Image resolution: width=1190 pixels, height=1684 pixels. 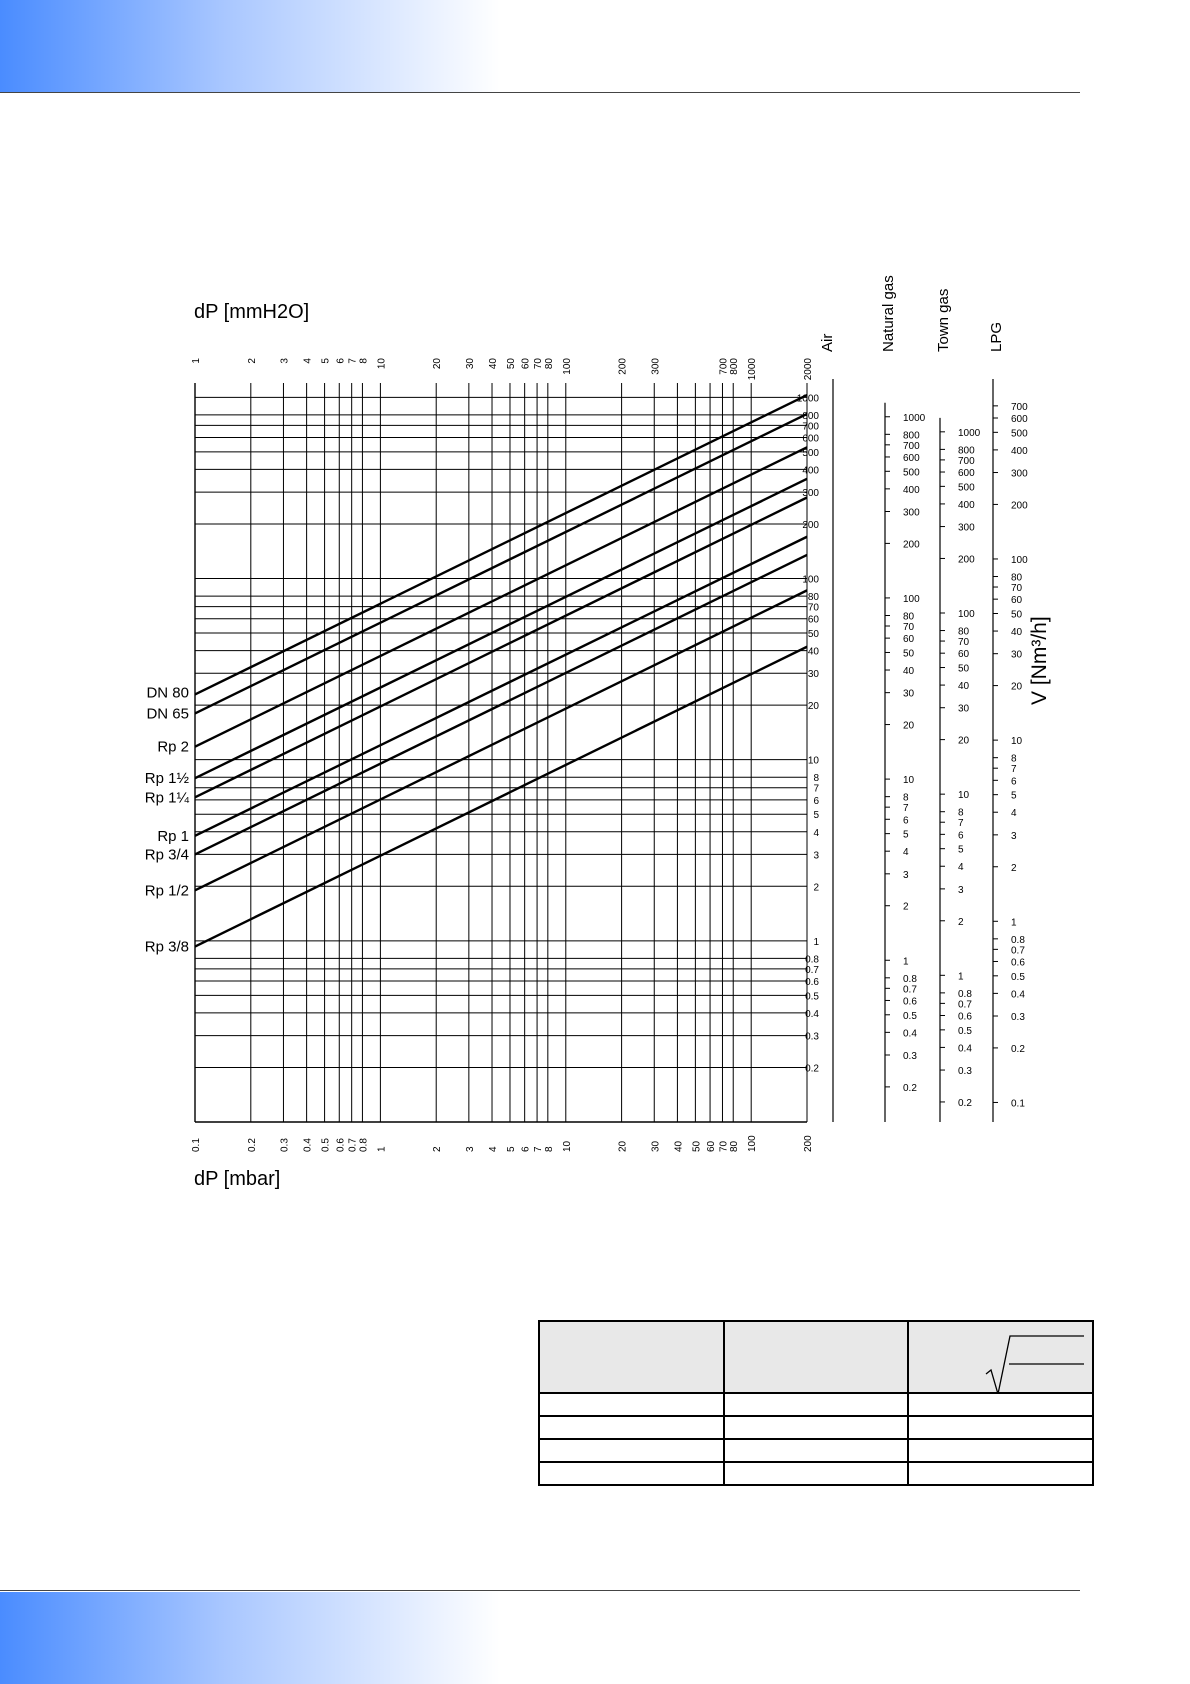 I want to click on table-header-cell, so click(x=631, y=1357).